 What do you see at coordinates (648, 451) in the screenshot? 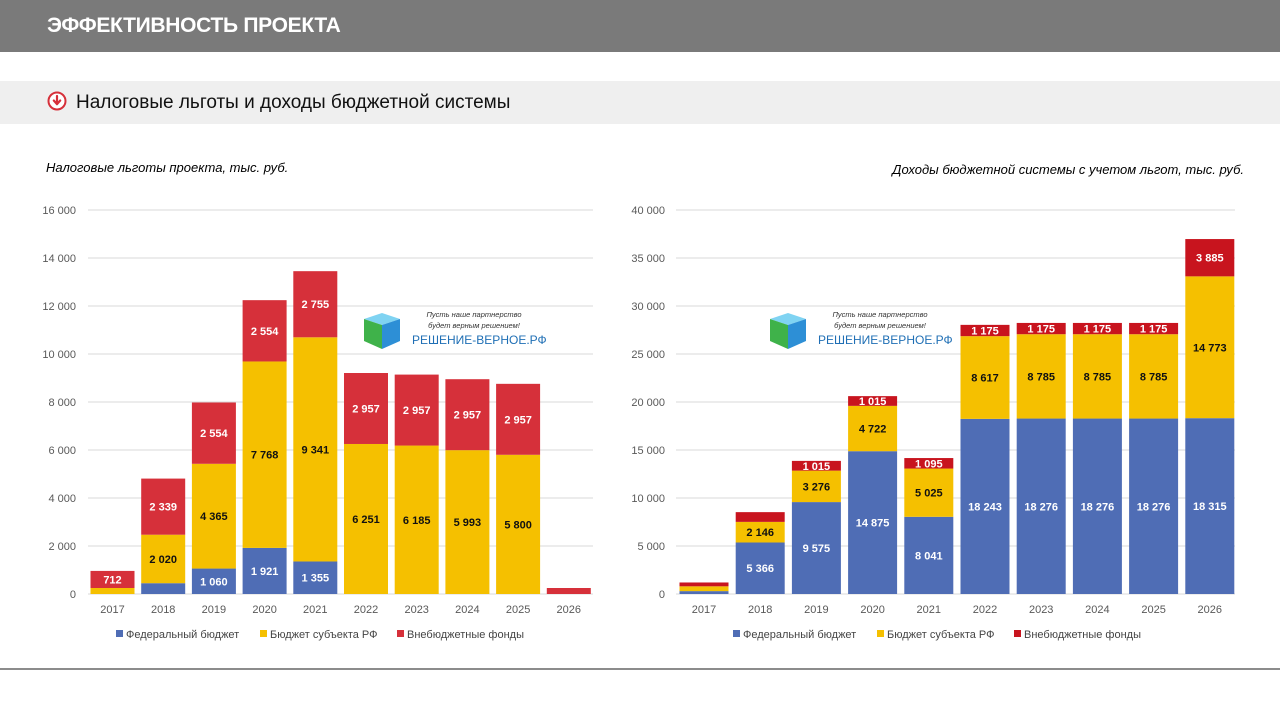
I see `y-tick-label: 15 000` at bounding box center [648, 451].